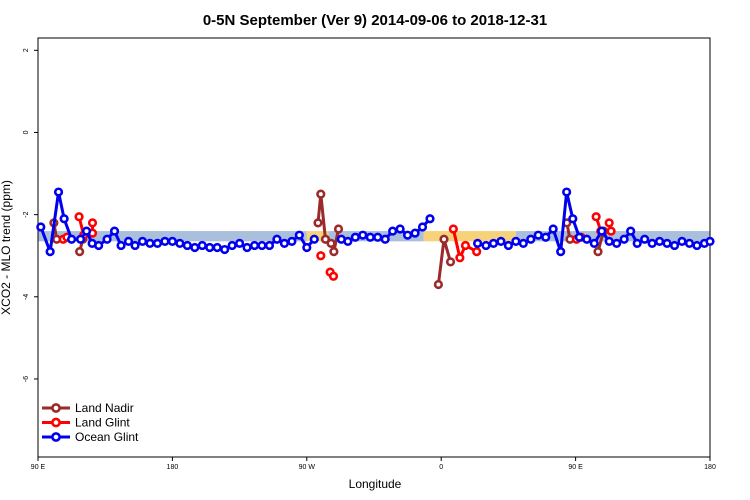  What do you see at coordinates (26, 297) in the screenshot?
I see `y-tick-label: -4` at bounding box center [26, 297].